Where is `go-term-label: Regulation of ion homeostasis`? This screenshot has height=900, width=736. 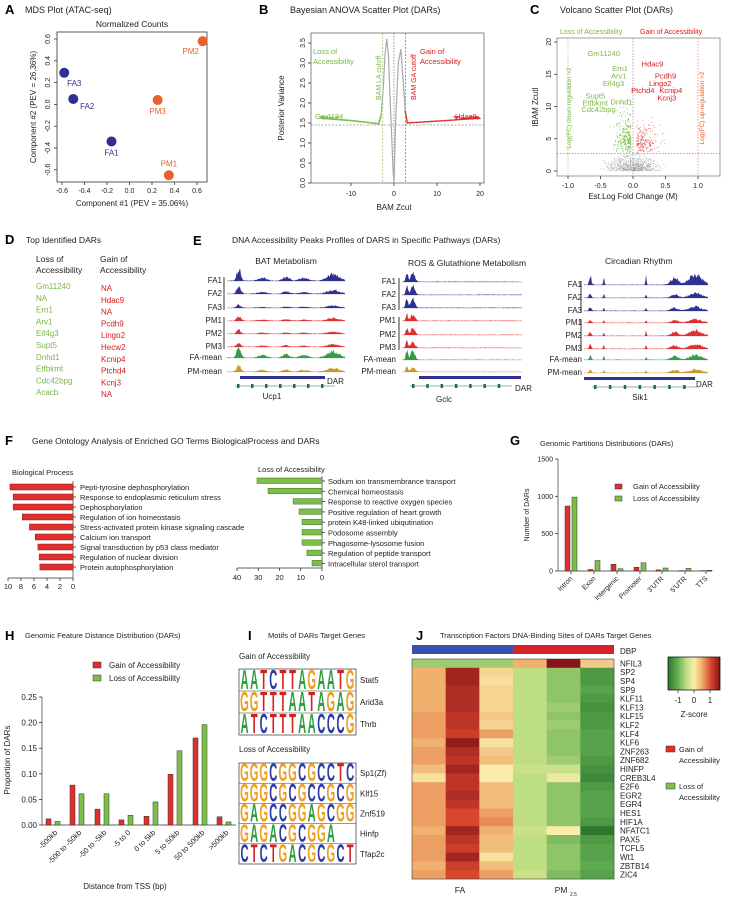
go-term-label: Regulation of ion homeostasis is located at coordinates (130, 517).